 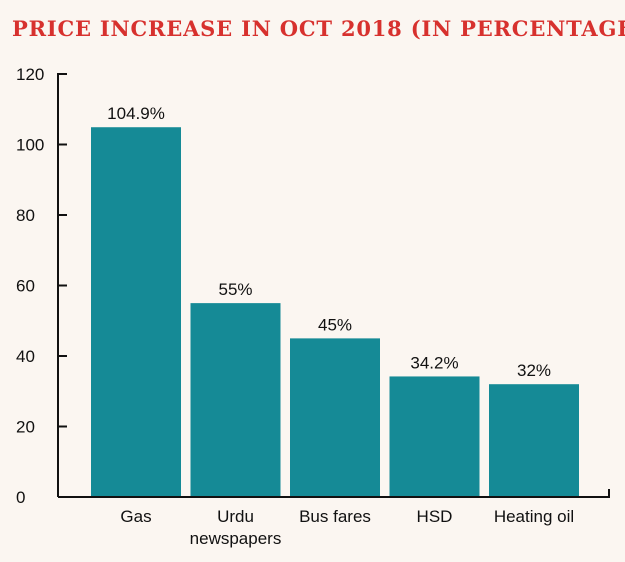 What do you see at coordinates (25, 356) in the screenshot?
I see `y-tick-label: 40` at bounding box center [25, 356].